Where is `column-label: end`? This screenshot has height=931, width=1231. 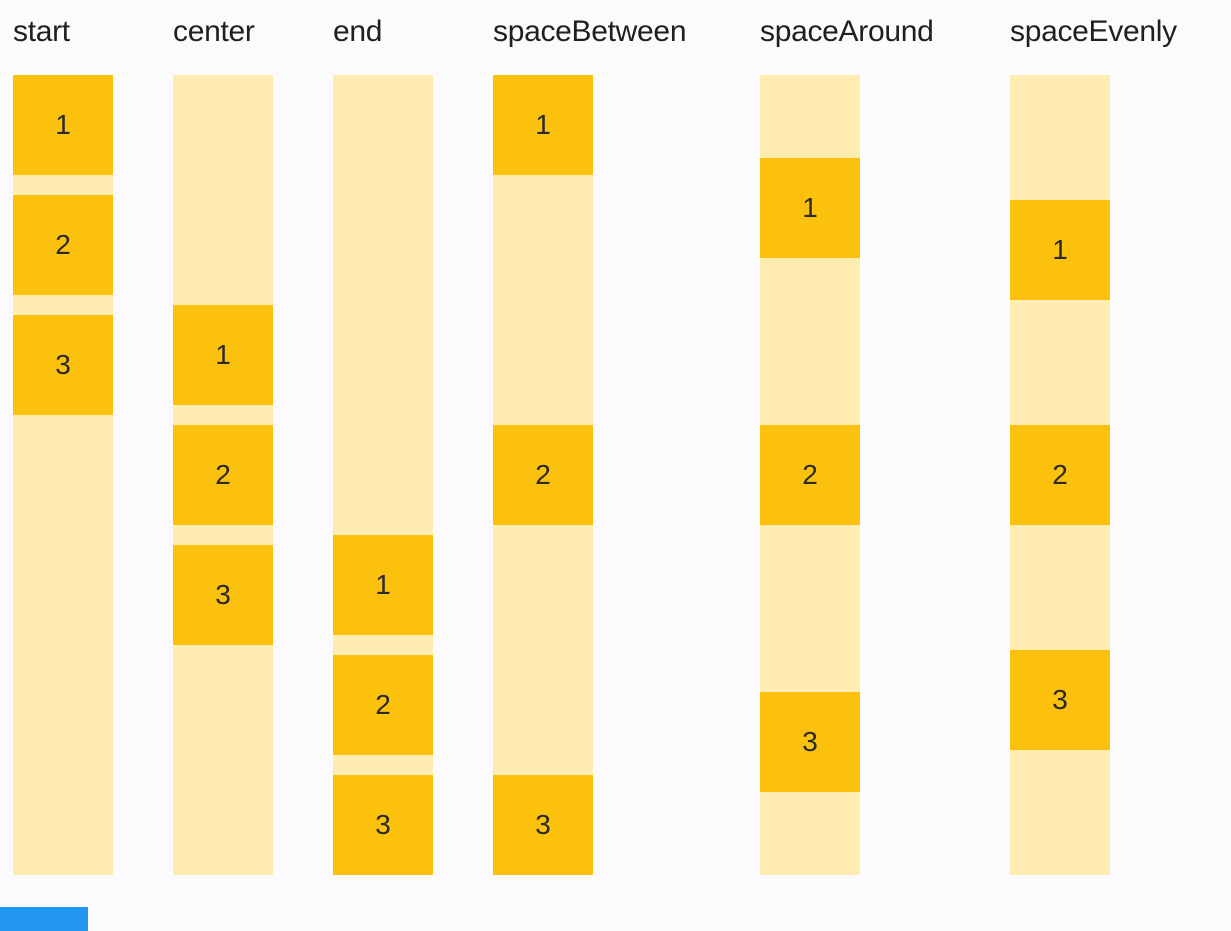
column-label: end is located at coordinates (358, 31).